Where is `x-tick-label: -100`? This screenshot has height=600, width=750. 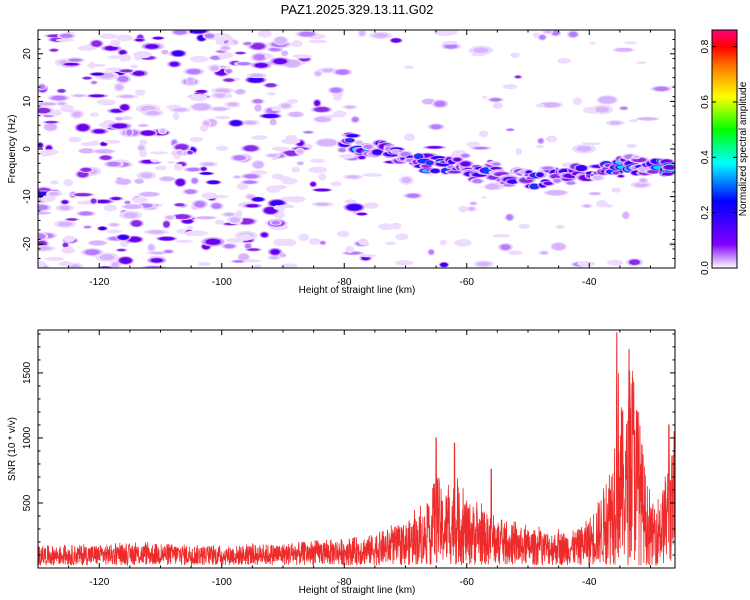 x-tick-label: -100 is located at coordinates (222, 582).